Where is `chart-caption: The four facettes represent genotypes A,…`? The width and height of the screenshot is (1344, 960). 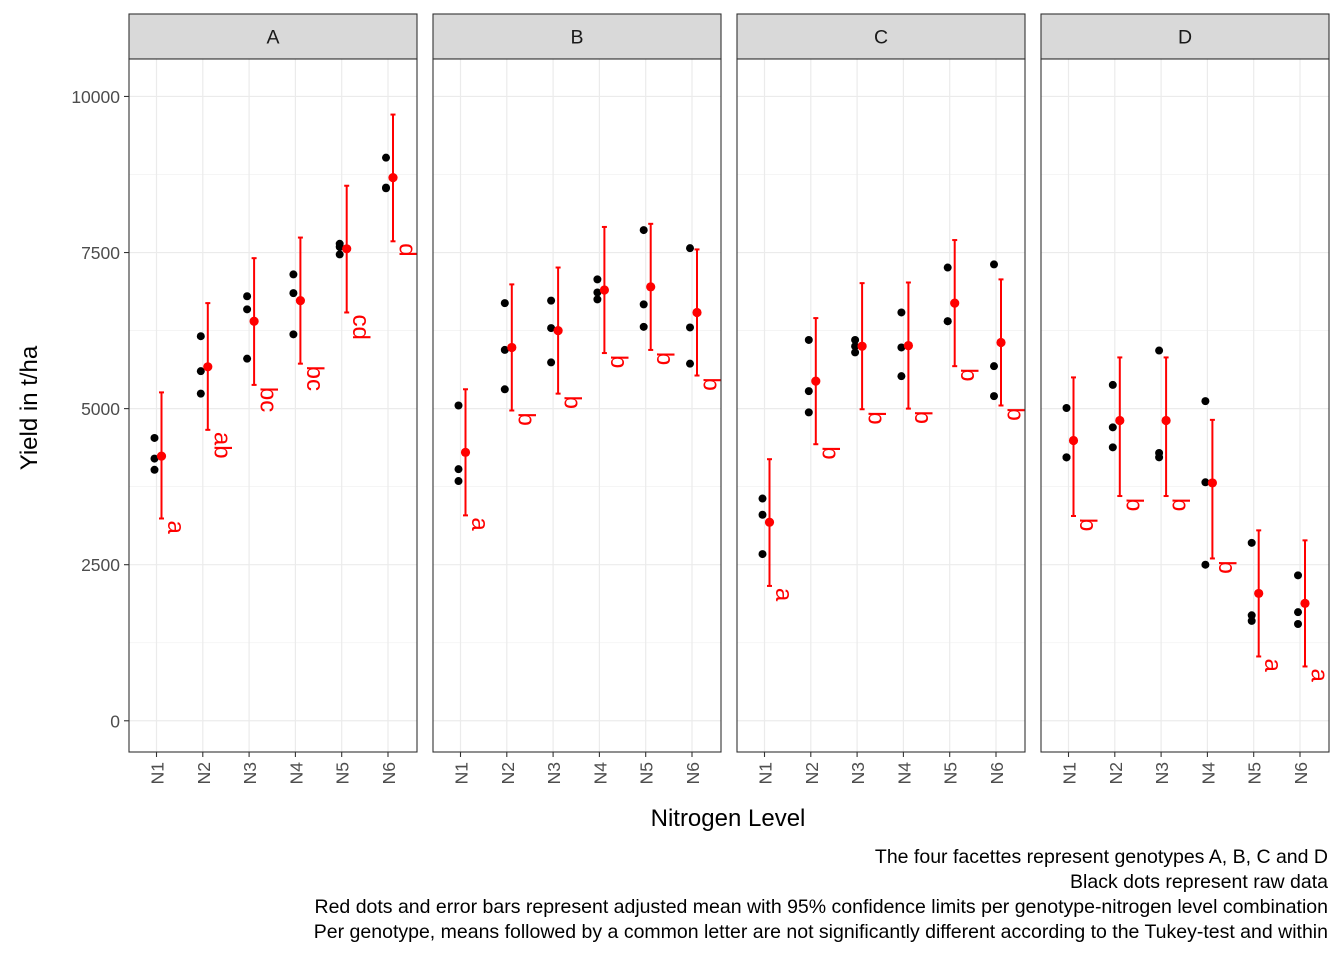 chart-caption: The four facettes represent genotypes A,… is located at coordinates (821, 895).